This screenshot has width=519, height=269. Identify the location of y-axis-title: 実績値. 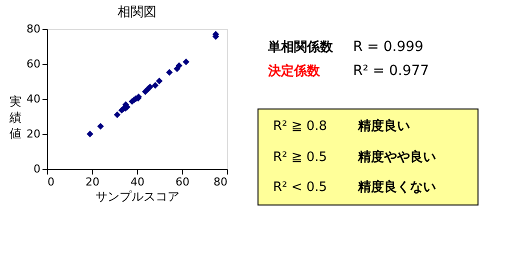
(15, 117).